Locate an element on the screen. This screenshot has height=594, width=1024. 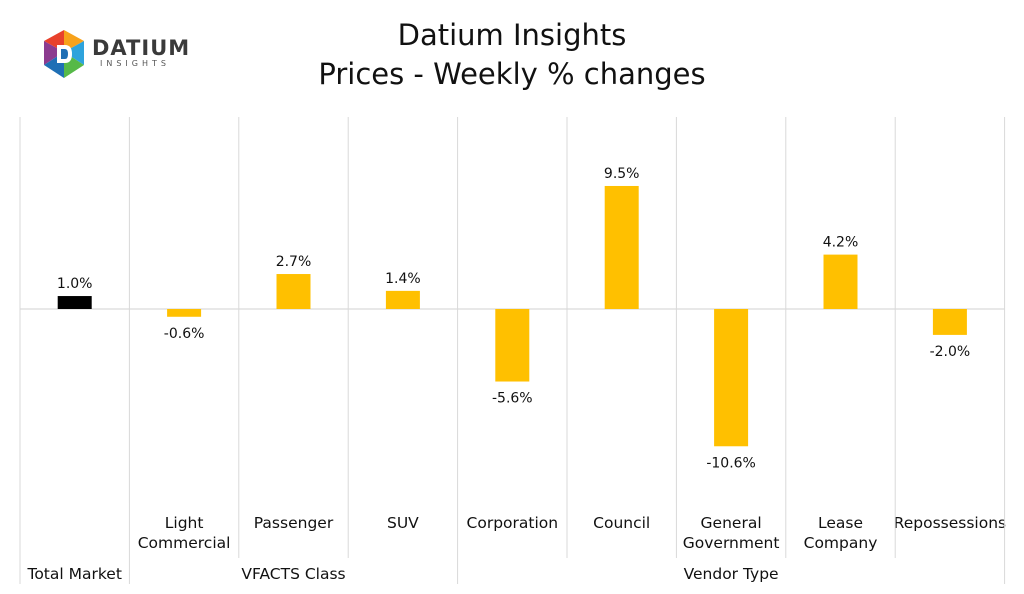
data-label: -0.6% is located at coordinates (184, 334).